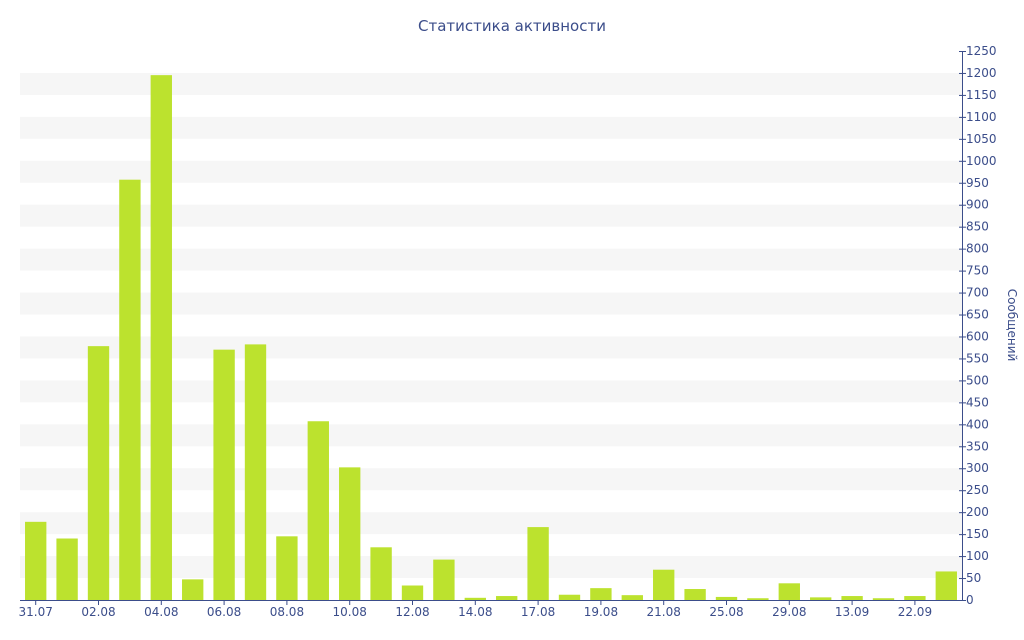  What do you see at coordinates (1012, 325) in the screenshot?
I see `y-axis-label: Сообщений` at bounding box center [1012, 325].